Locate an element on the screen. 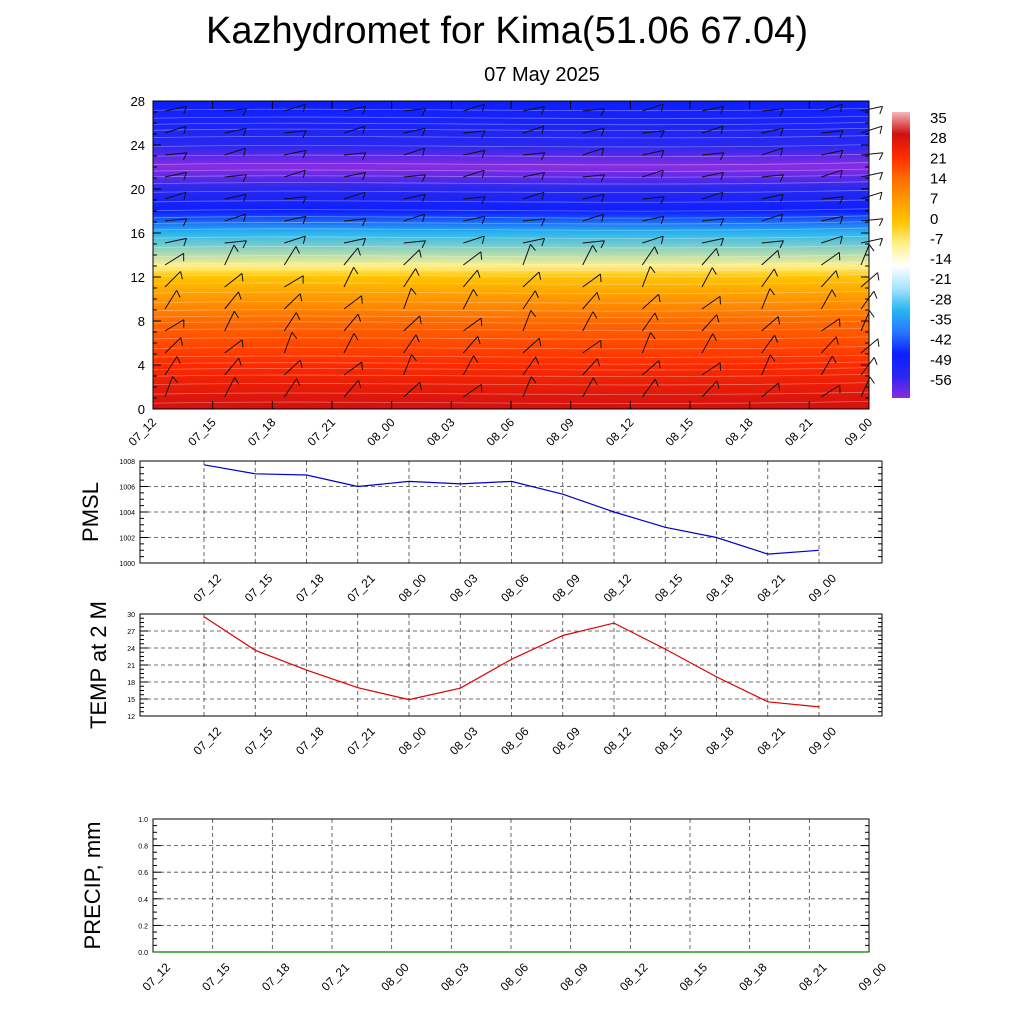 The width and height of the screenshot is (1024, 1024). x-tick-label: 08_12 is located at coordinates (620, 432).